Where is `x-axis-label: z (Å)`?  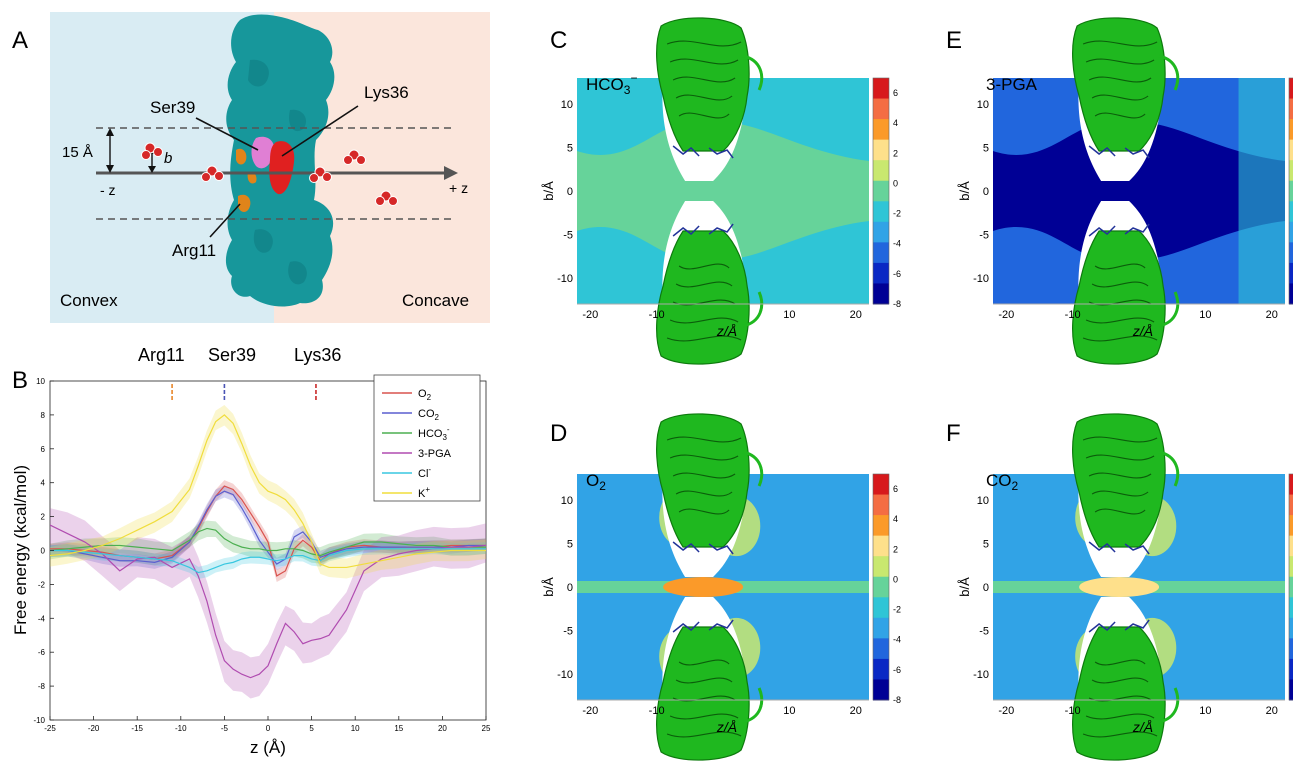
x-axis-label: z (Å) is located at coordinates (268, 747).